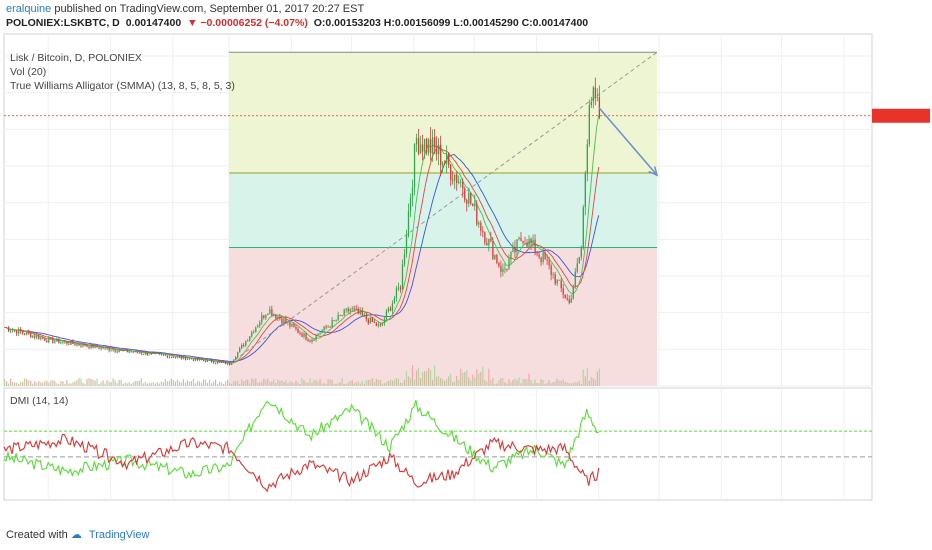  Describe the element at coordinates (29, 9) in the screenshot. I see `author-link: eralquine` at that location.